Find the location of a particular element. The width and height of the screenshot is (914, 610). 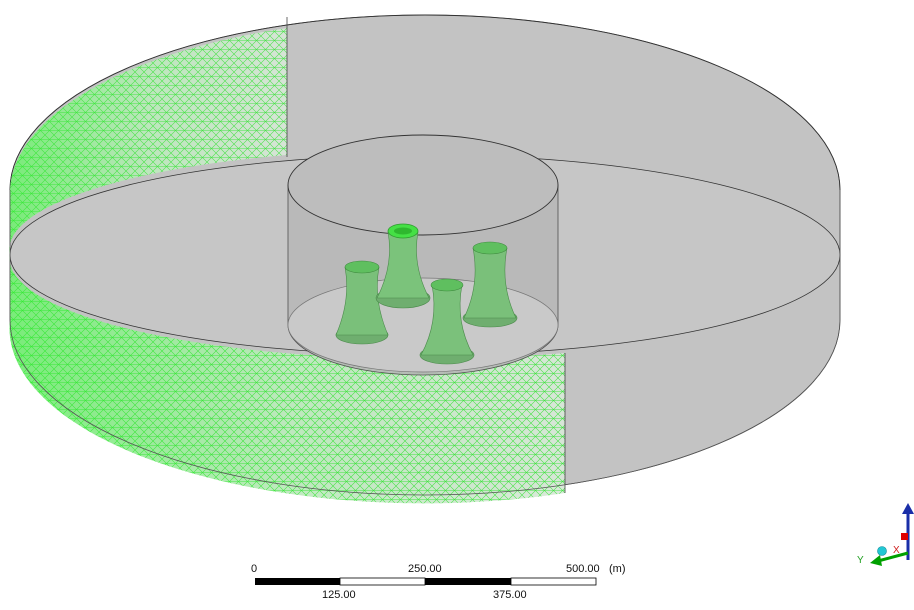

y-axis-arrow-icon is located at coordinates (889, 558).